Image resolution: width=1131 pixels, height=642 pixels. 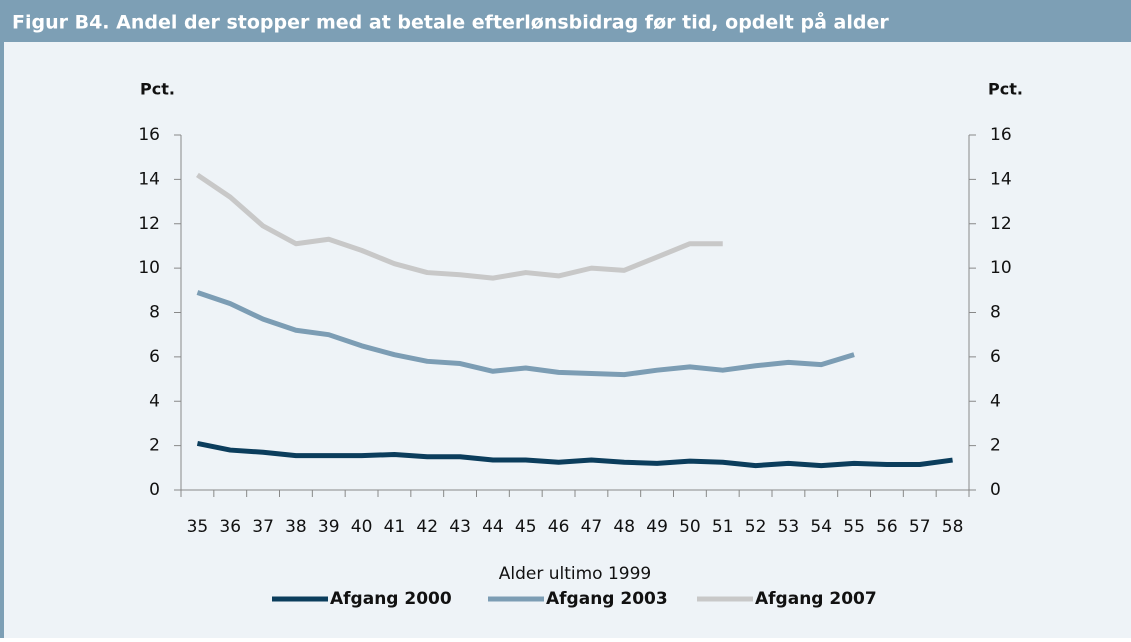 I want to click on y-tick-label: 8, so click(x=154, y=313).